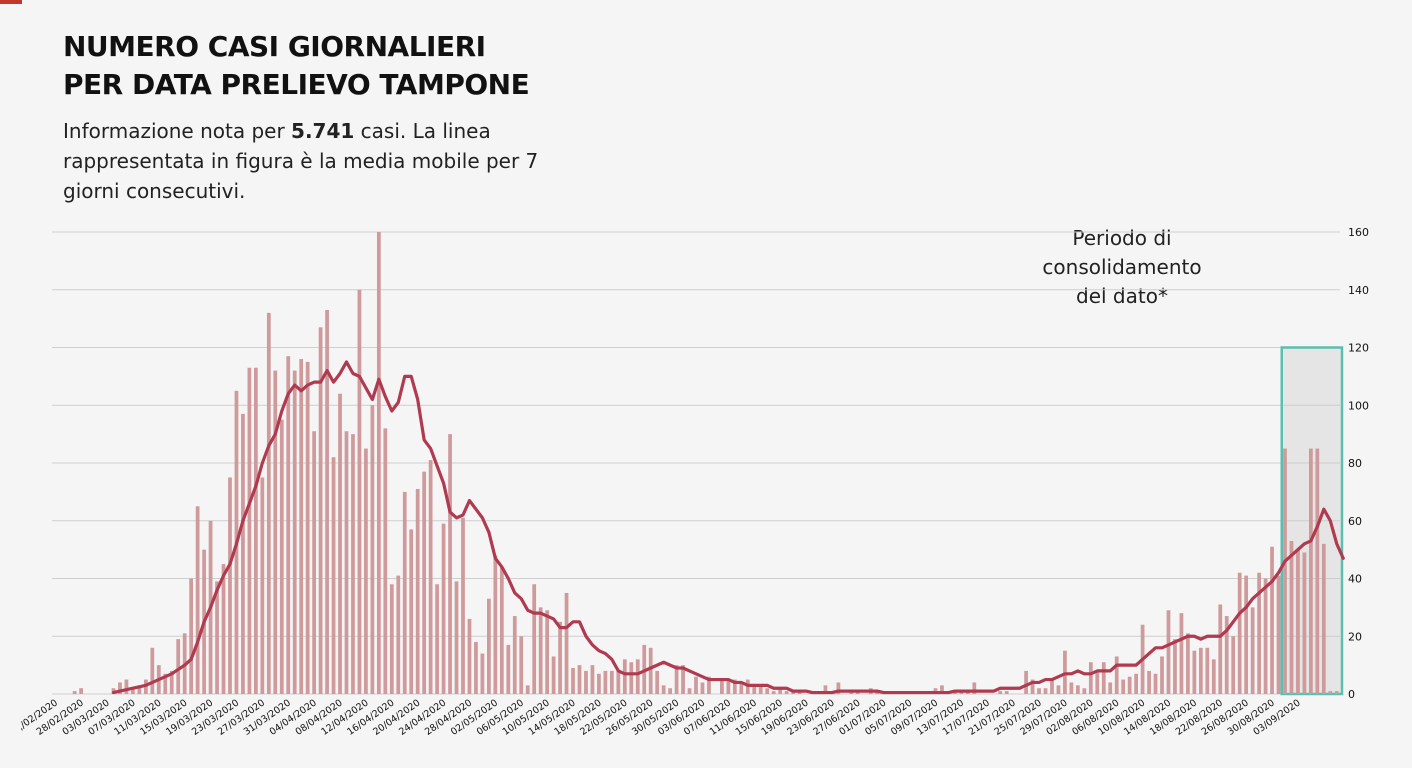  What do you see at coordinates (1358, 405) in the screenshot?
I see `y-tick-label: 100` at bounding box center [1358, 405].